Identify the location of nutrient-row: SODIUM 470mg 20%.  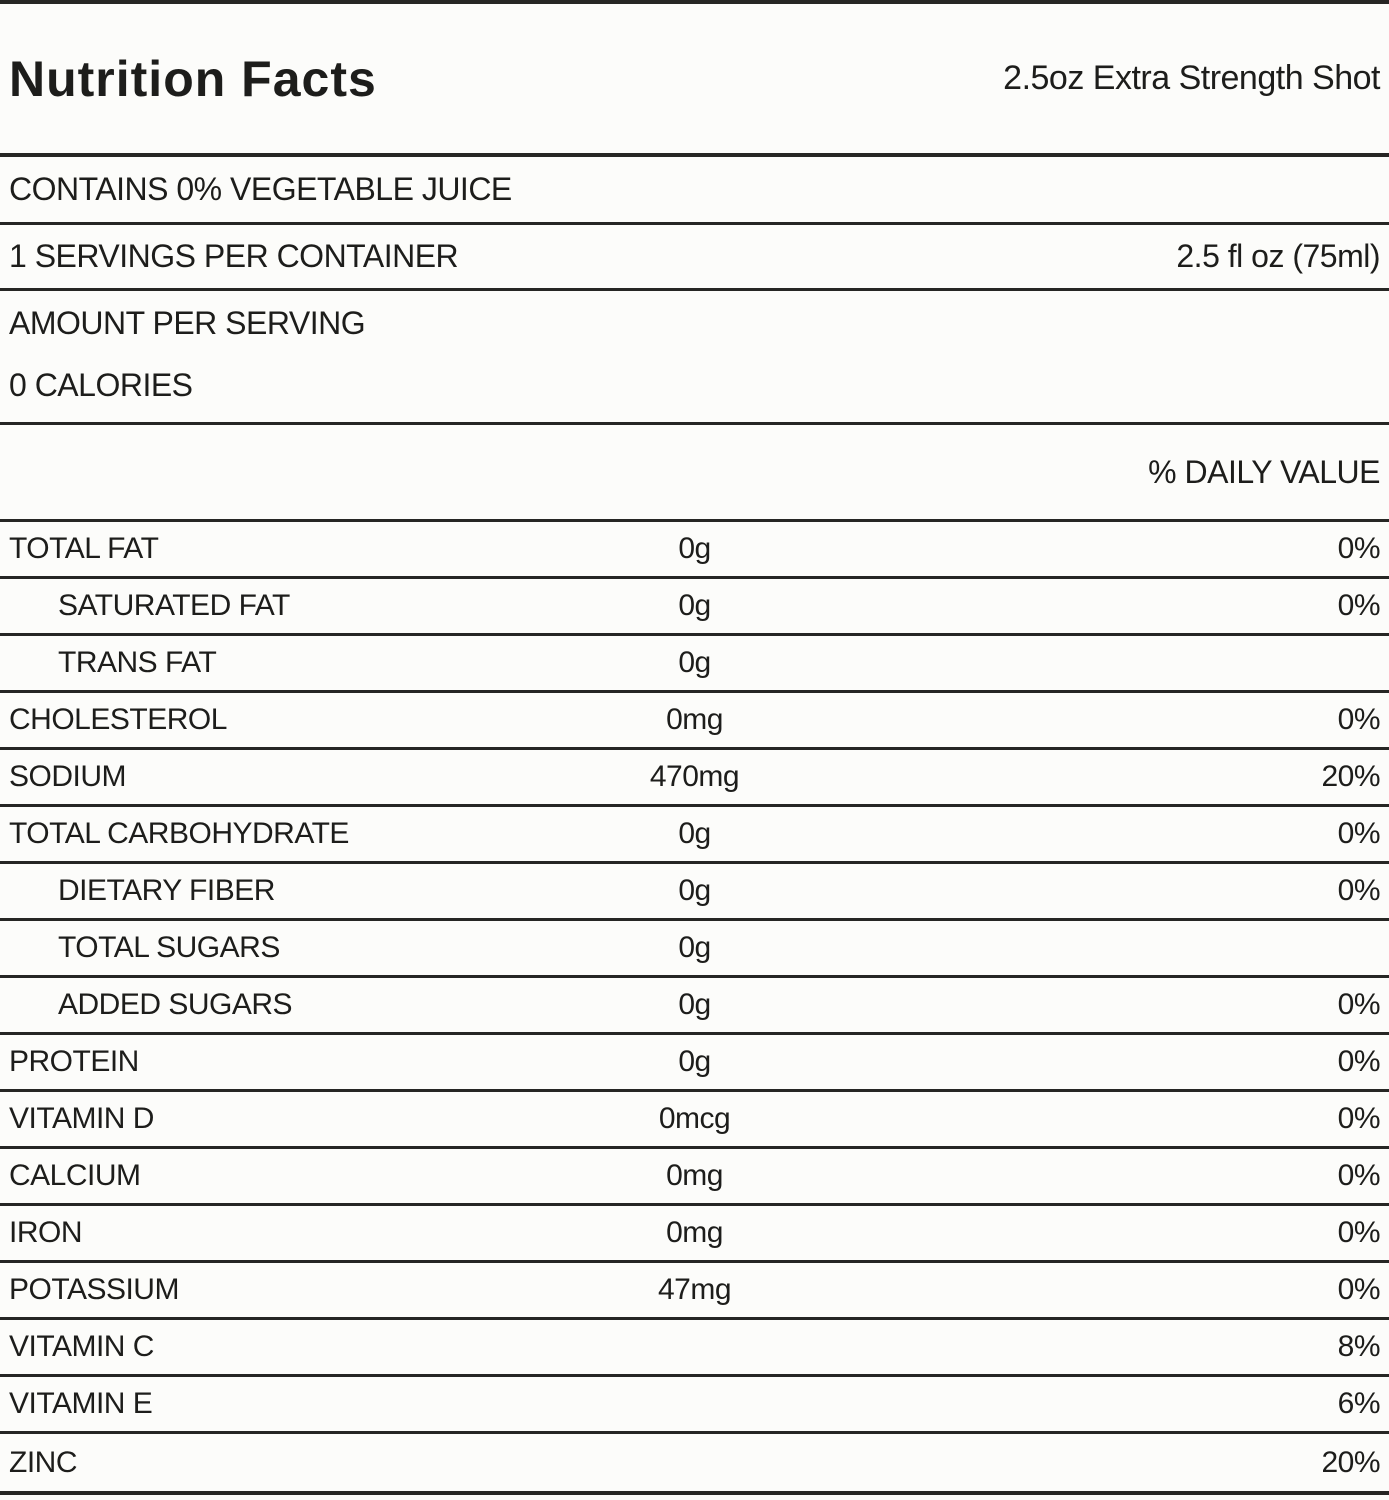
(694, 778).